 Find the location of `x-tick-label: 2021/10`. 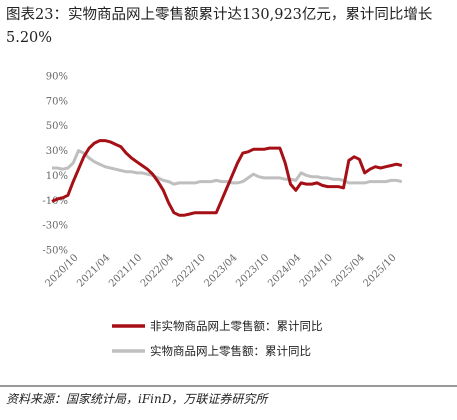

x-tick-label: 2021/10 is located at coordinates (125, 270).